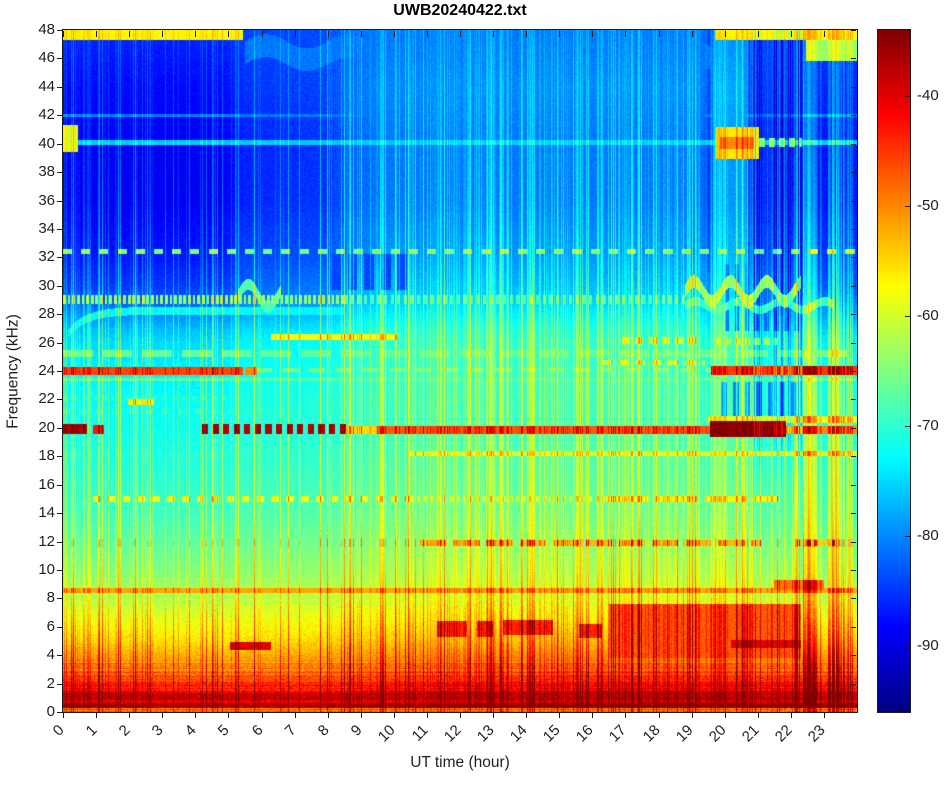 Image resolution: width=948 pixels, height=786 pixels. What do you see at coordinates (46, 456) in the screenshot?
I see `y-tick-label: 18` at bounding box center [46, 456].